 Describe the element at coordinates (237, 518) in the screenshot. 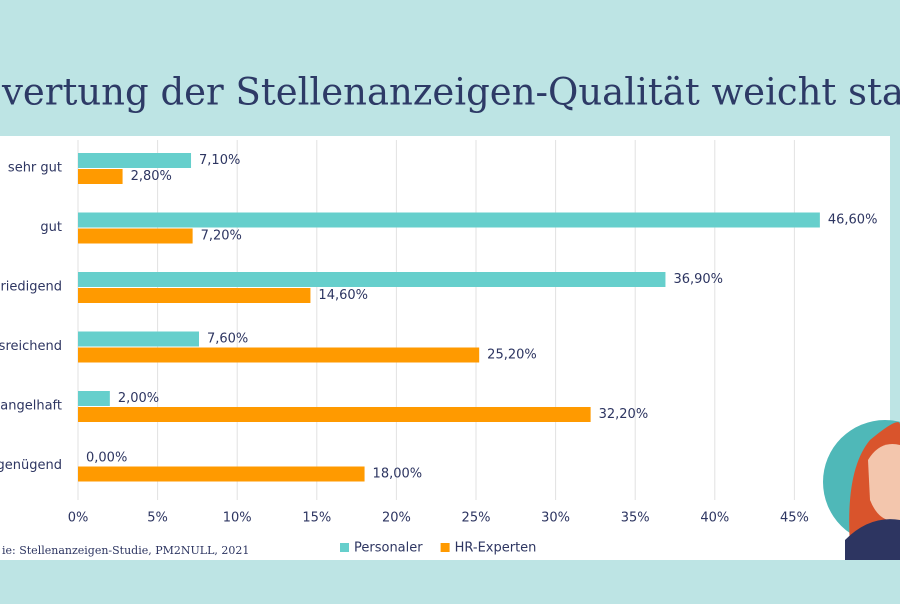

I see `x-tick-label: 10%` at that location.